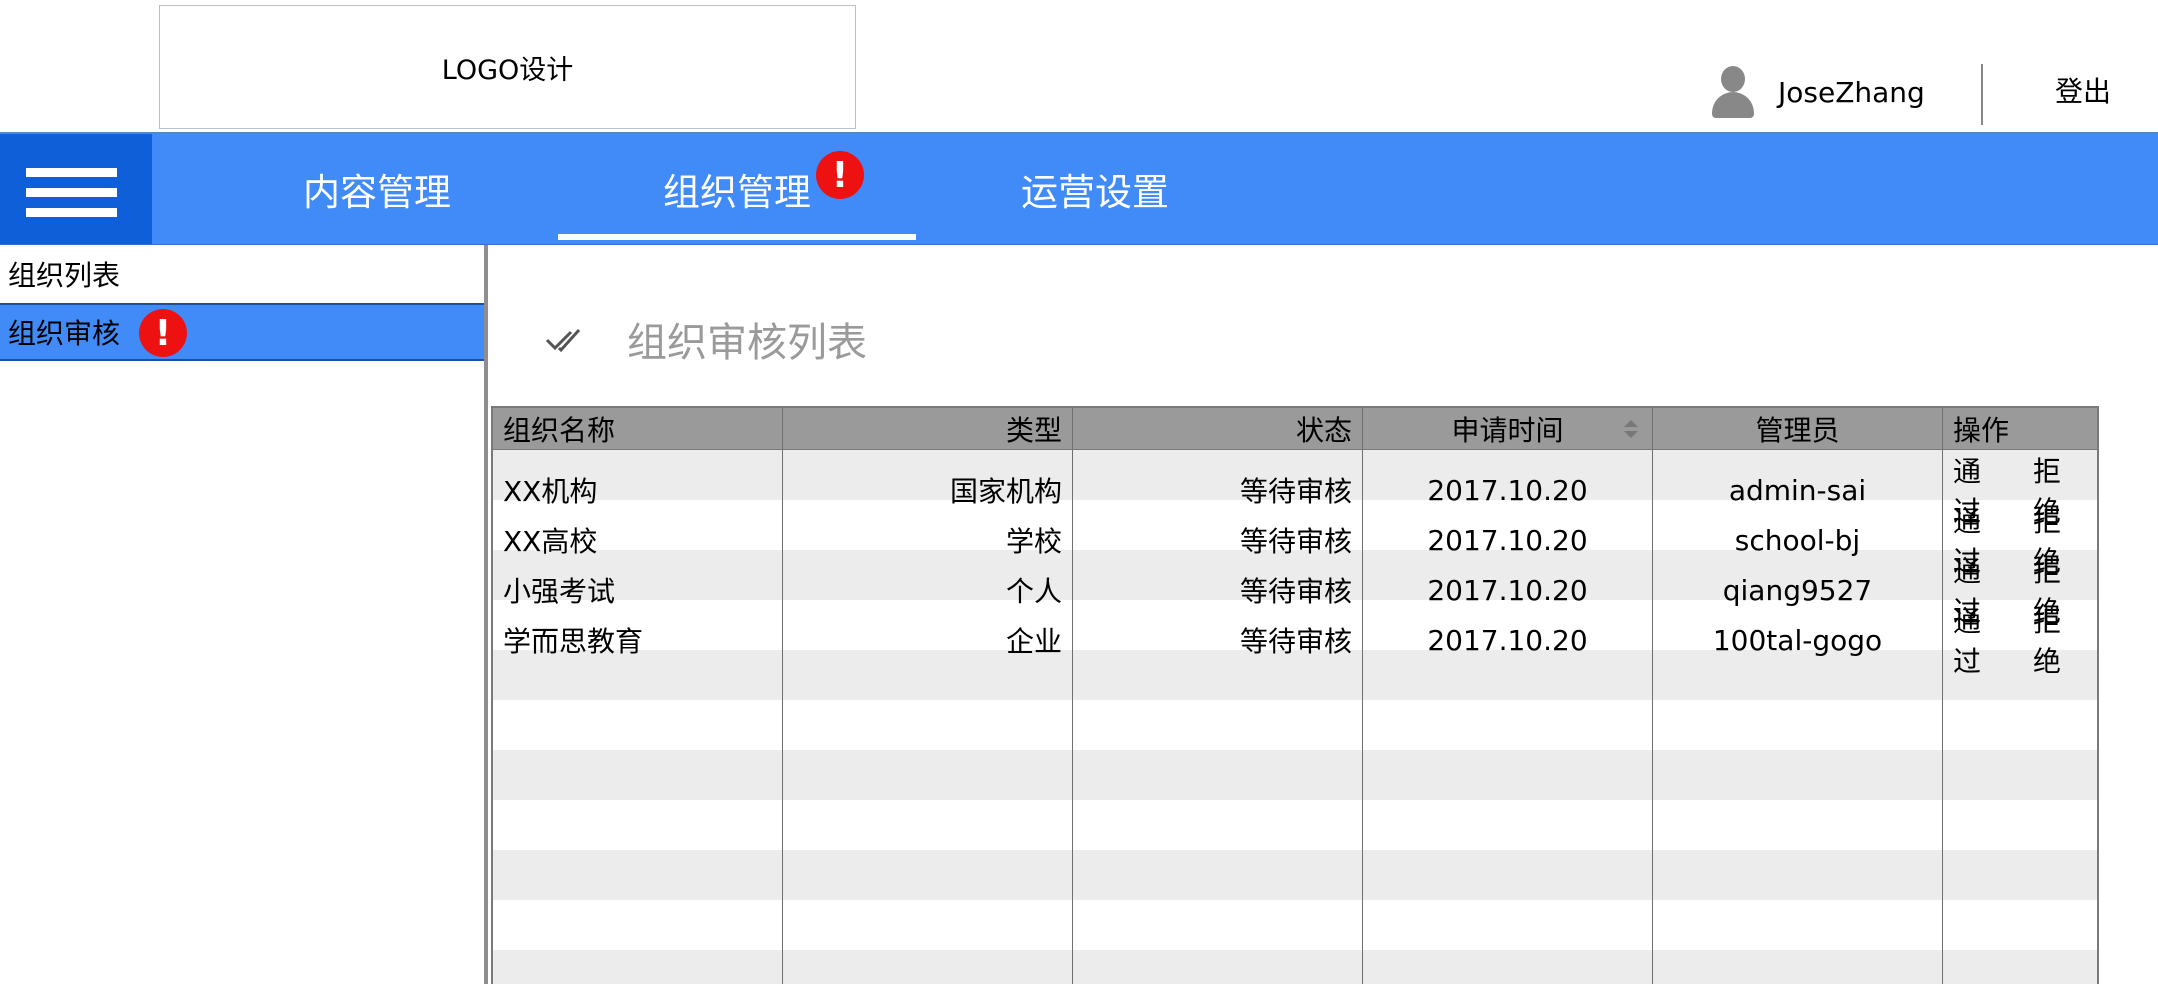  What do you see at coordinates (377, 192) in the screenshot?
I see `nav-tab-label: 内容管理` at bounding box center [377, 192].